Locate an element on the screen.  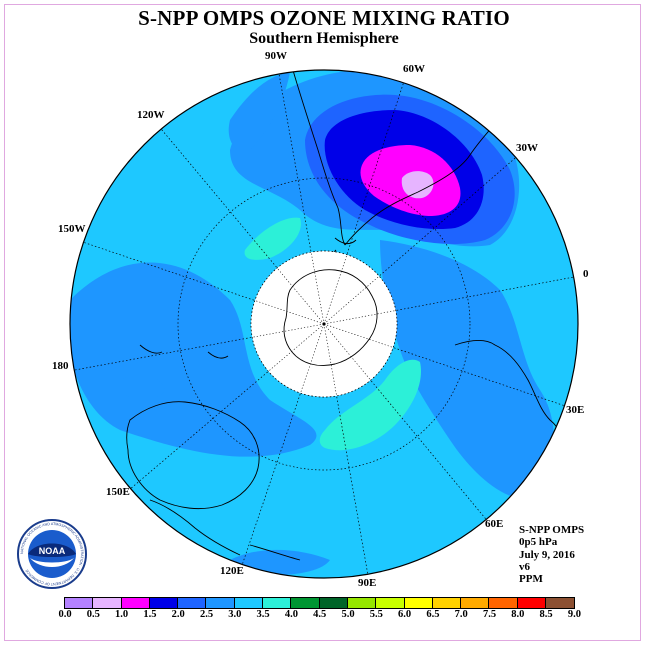
page-title: S-NPP OMPS OZONE MIXING RATIO is located at coordinates (324, 18).